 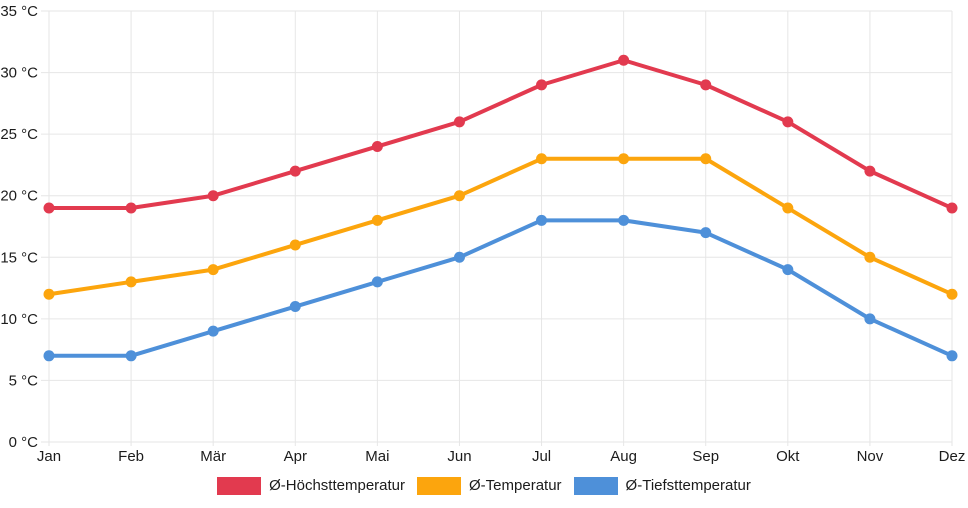 What do you see at coordinates (623, 456) in the screenshot?
I see `x-axis-month-label: Aug` at bounding box center [623, 456].